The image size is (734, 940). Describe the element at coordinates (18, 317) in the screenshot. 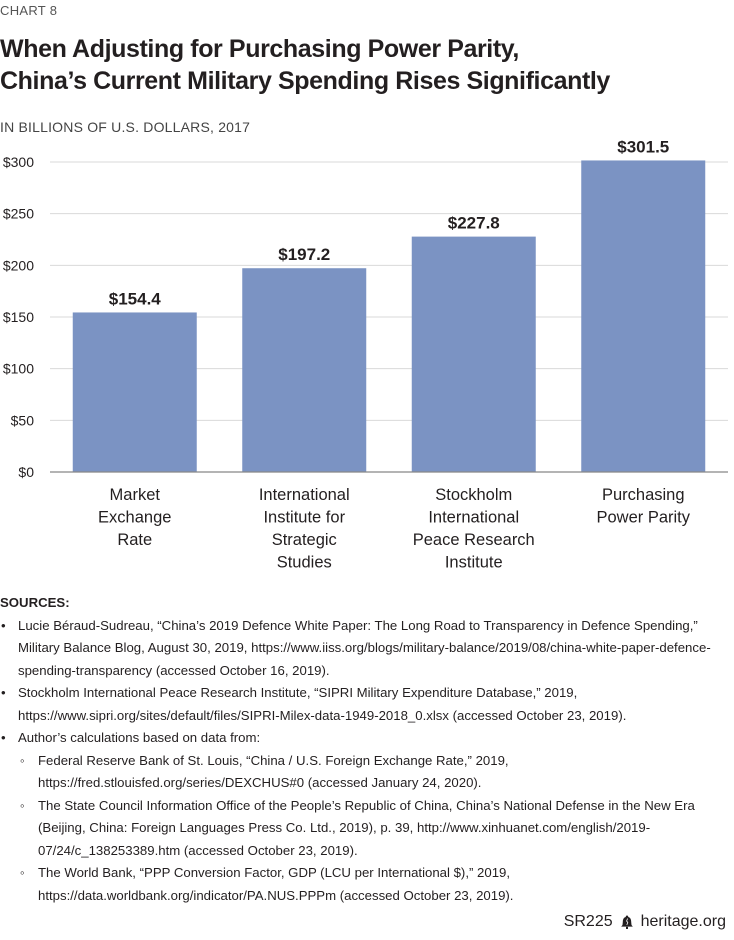

I see `y-tick-label: $150` at that location.